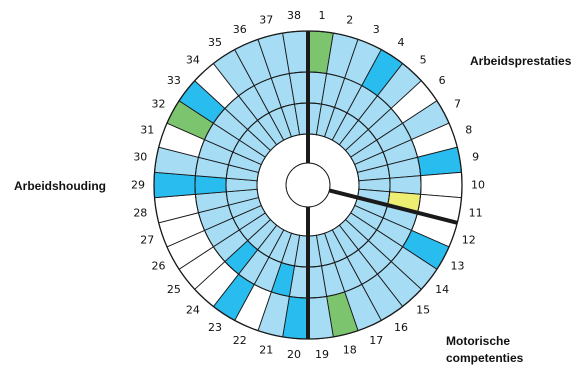 The image size is (580, 368). What do you see at coordinates (442, 80) in the screenshot?
I see `segment-number: 6` at bounding box center [442, 80].